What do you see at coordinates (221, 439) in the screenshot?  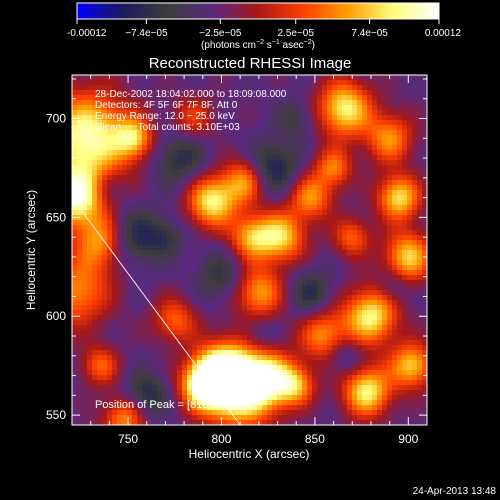 I see `x-tick-label: 800` at bounding box center [221, 439].